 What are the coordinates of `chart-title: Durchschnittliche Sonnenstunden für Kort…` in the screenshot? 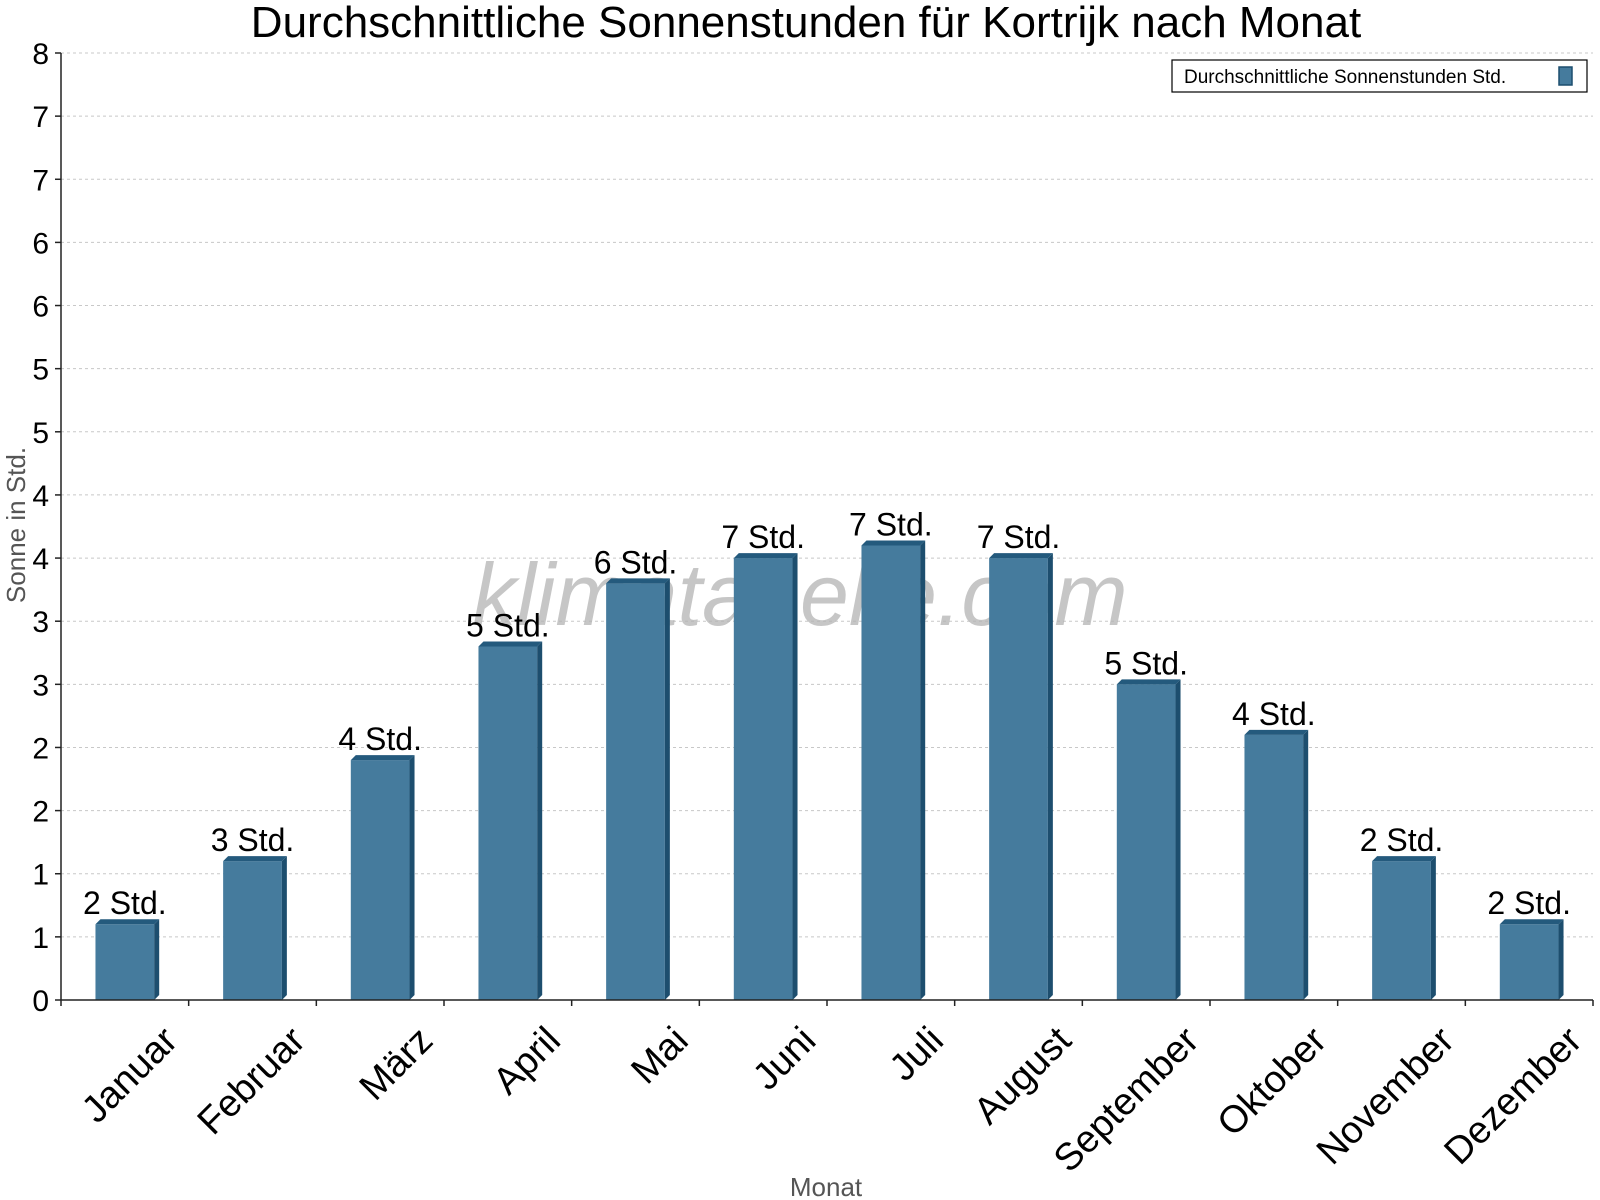 It's located at (806, 23).